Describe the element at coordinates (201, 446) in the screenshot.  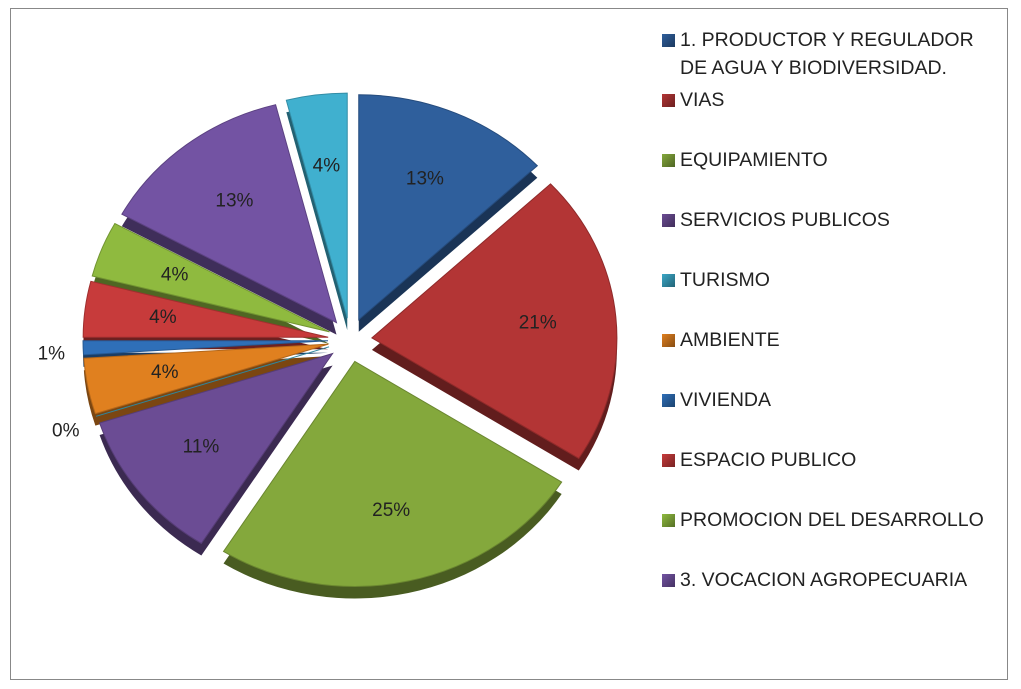
I see `data-label: 11%` at that location.